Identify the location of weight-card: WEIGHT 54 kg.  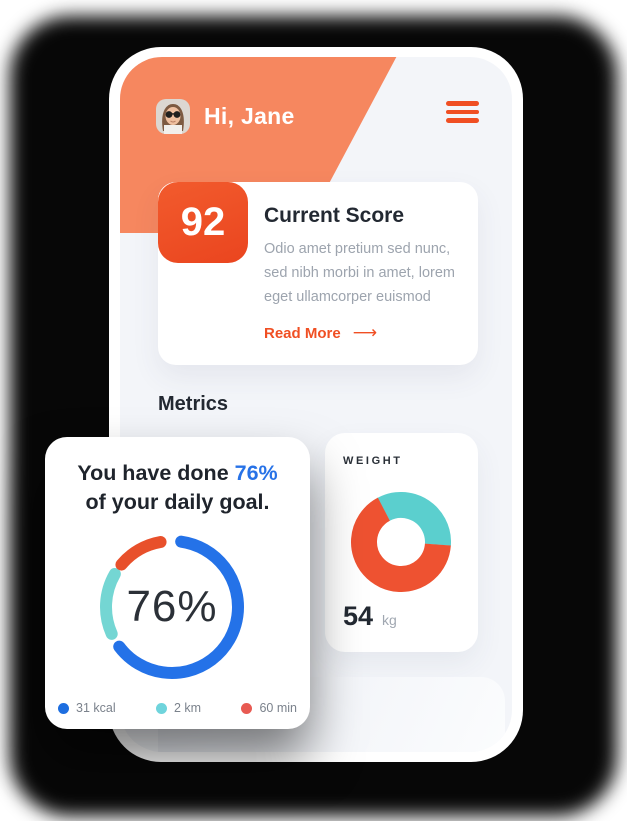
(401, 542).